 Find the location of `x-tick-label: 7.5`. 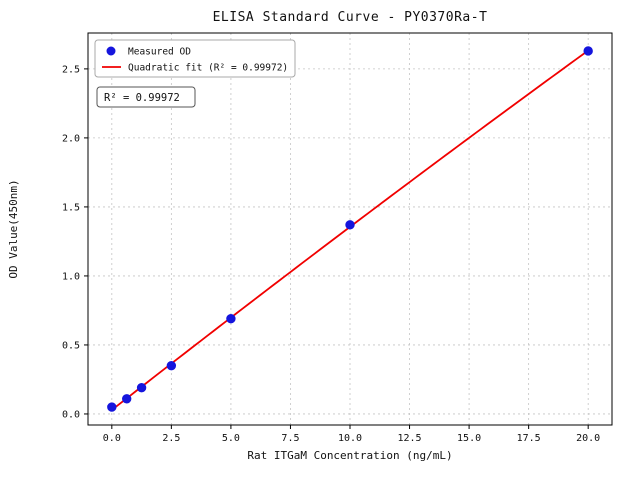

x-tick-label: 7.5 is located at coordinates (290, 438).